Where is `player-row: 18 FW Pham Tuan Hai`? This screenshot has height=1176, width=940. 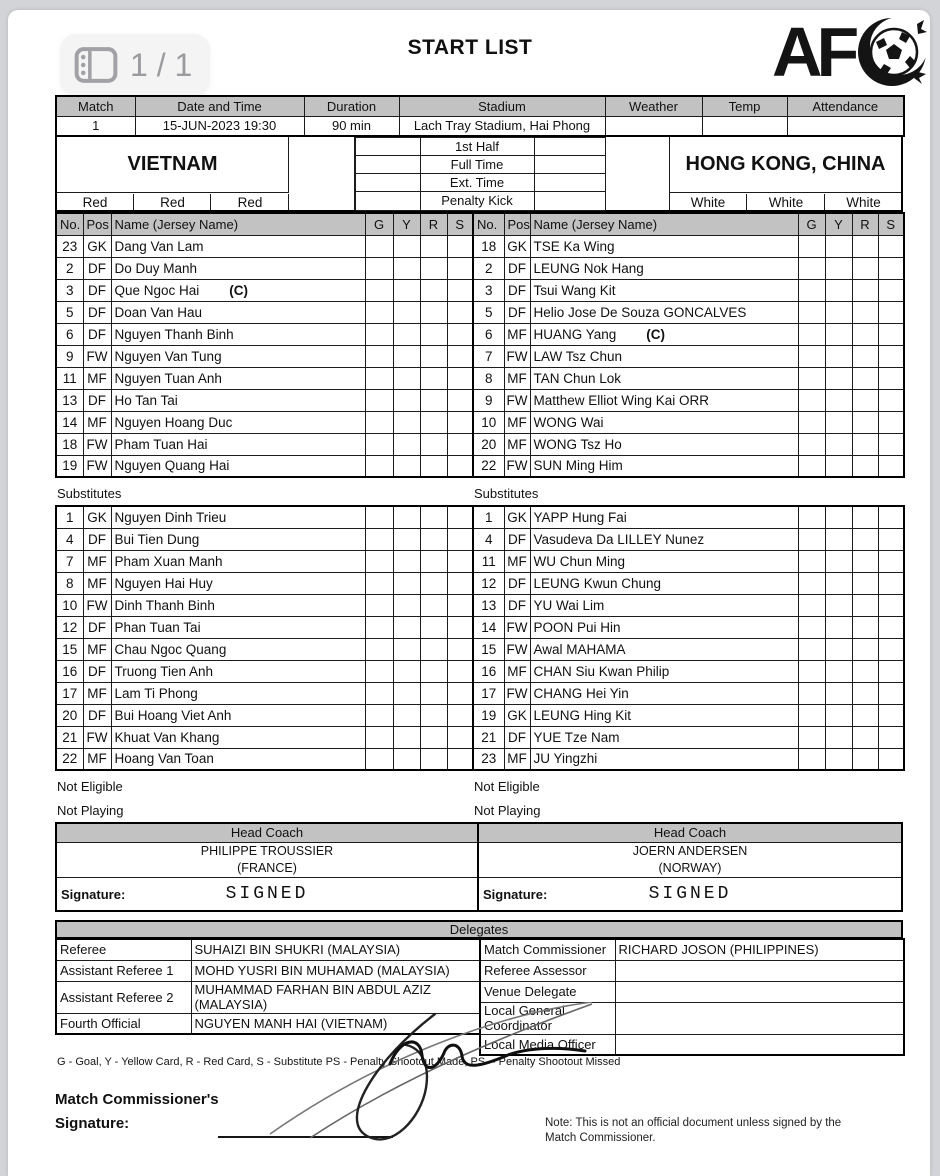
player-row: 18 FW Pham Tuan Hai is located at coordinates (264, 444).